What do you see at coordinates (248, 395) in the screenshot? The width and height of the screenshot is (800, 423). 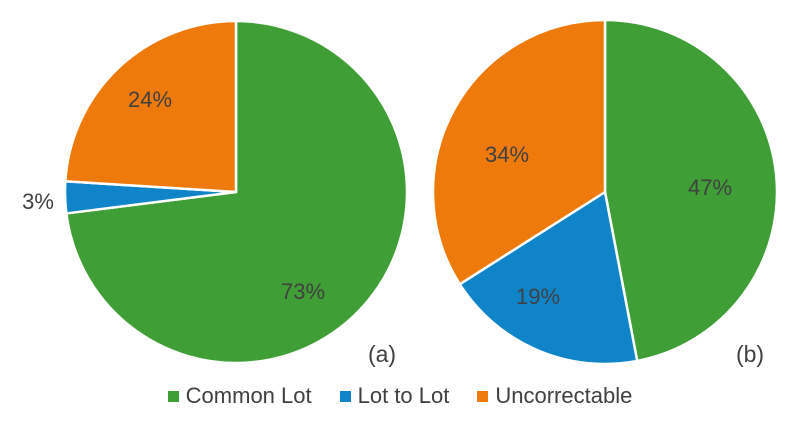 I see `legend-label-common-lot: Common Lot` at bounding box center [248, 395].